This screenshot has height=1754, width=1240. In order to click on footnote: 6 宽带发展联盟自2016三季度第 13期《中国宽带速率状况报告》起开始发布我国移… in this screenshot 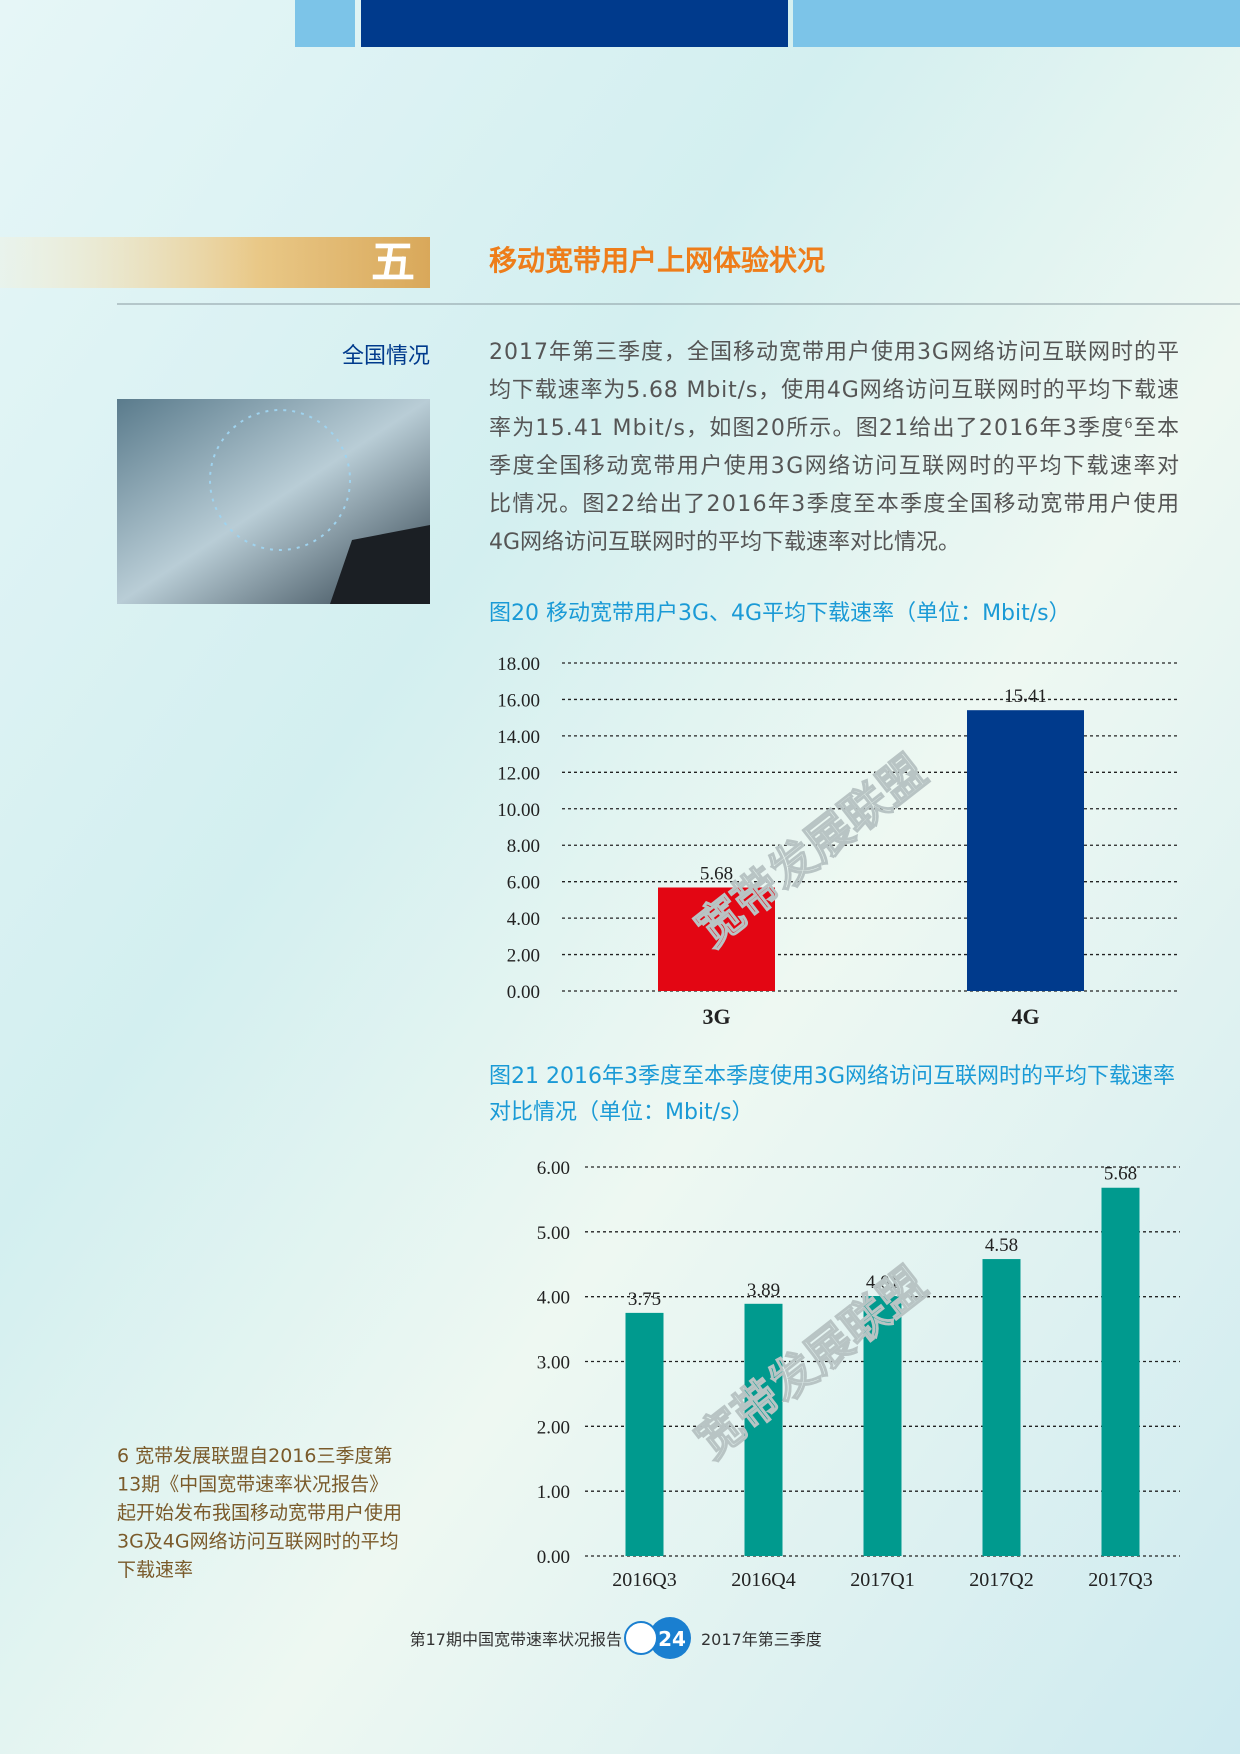, I will do `click(259, 1513)`.